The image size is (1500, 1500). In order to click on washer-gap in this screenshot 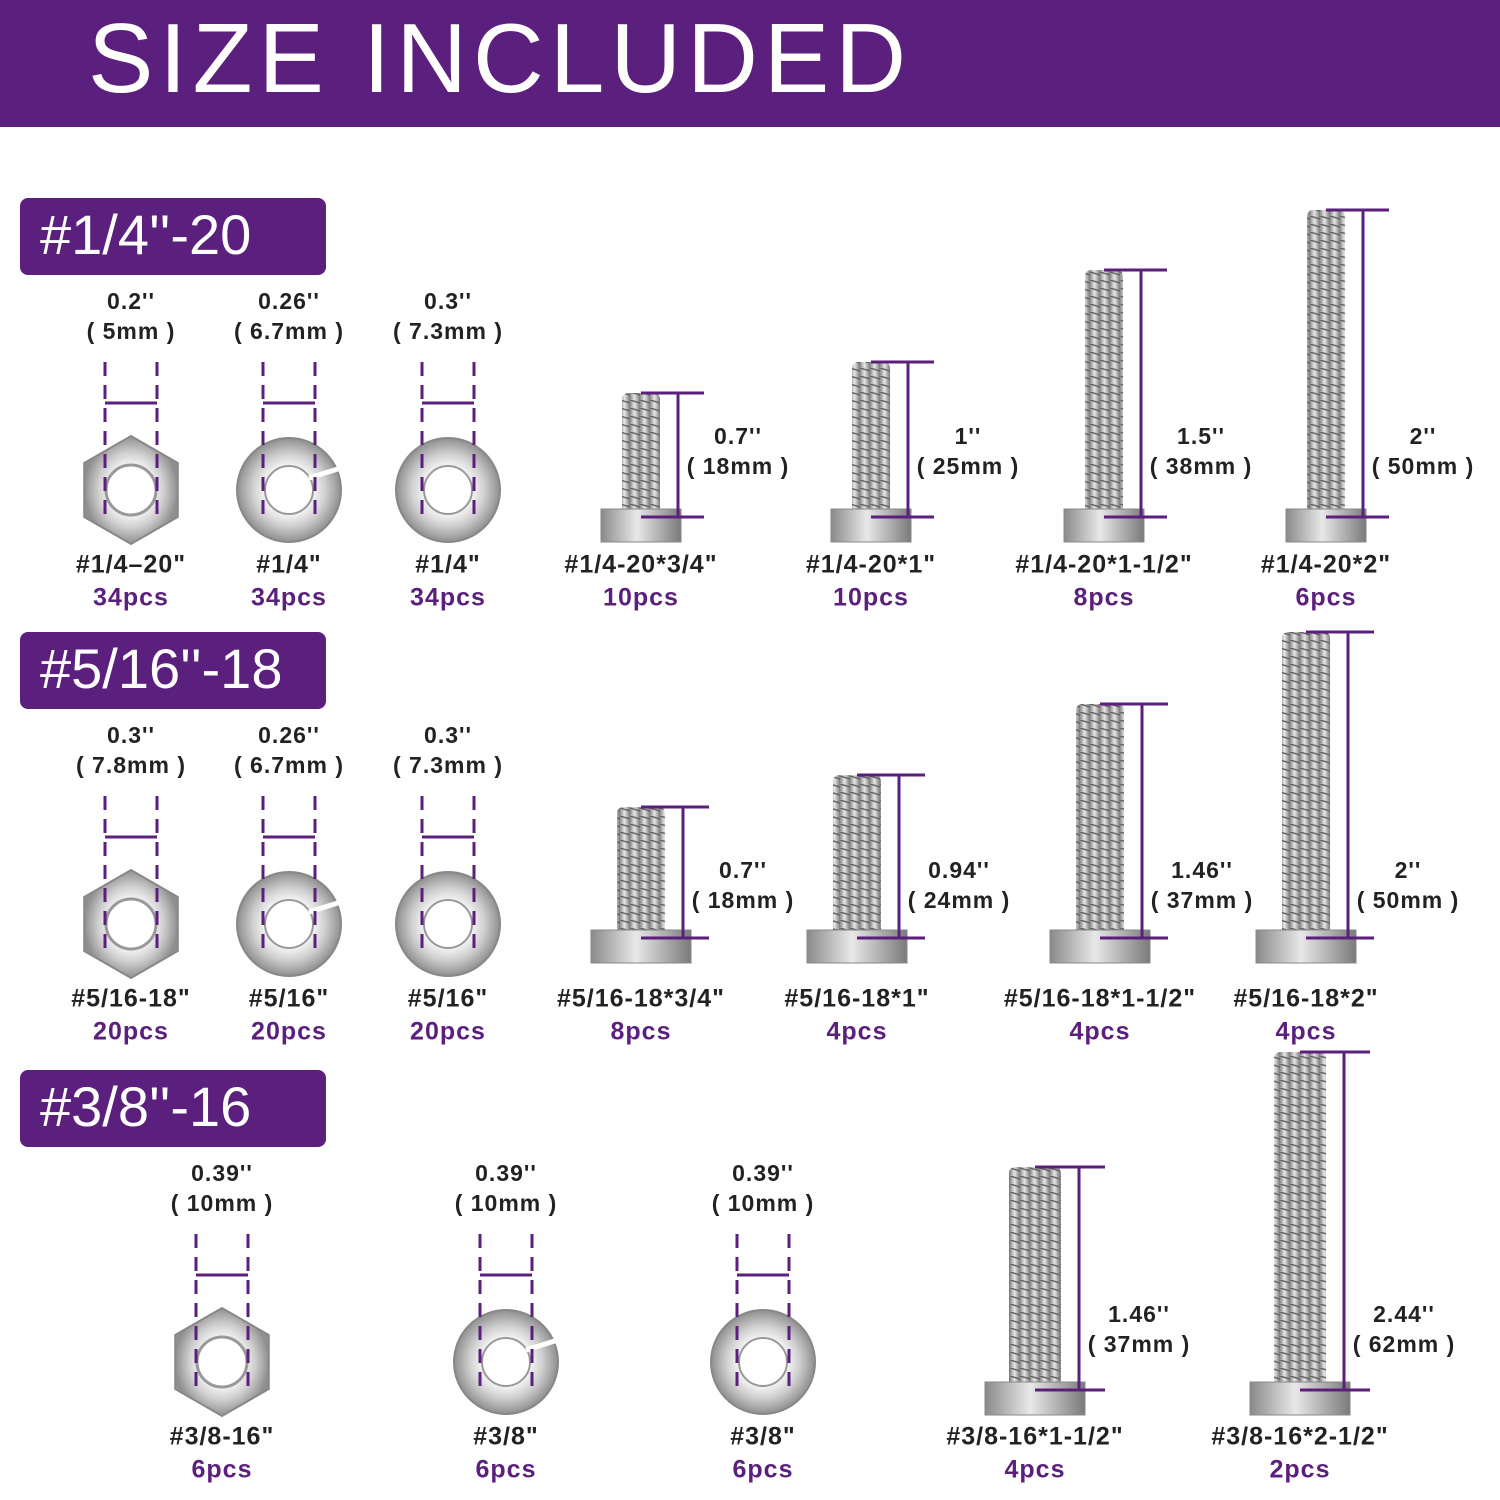, I will do `click(325, 473)`.